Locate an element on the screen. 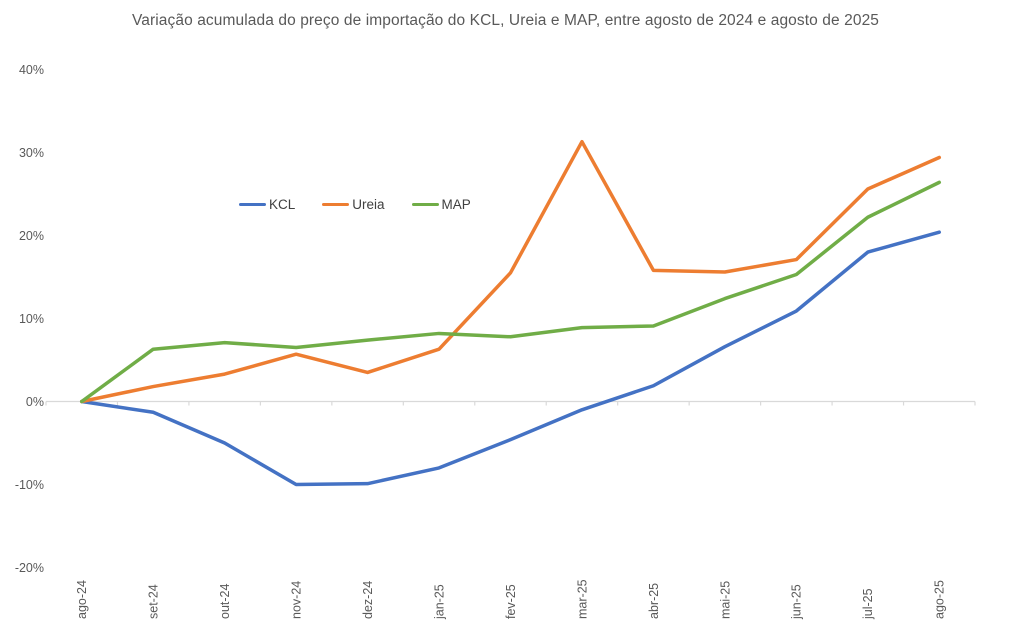 This screenshot has width=1011, height=629. x-axis-label: dez-24 is located at coordinates (368, 600).